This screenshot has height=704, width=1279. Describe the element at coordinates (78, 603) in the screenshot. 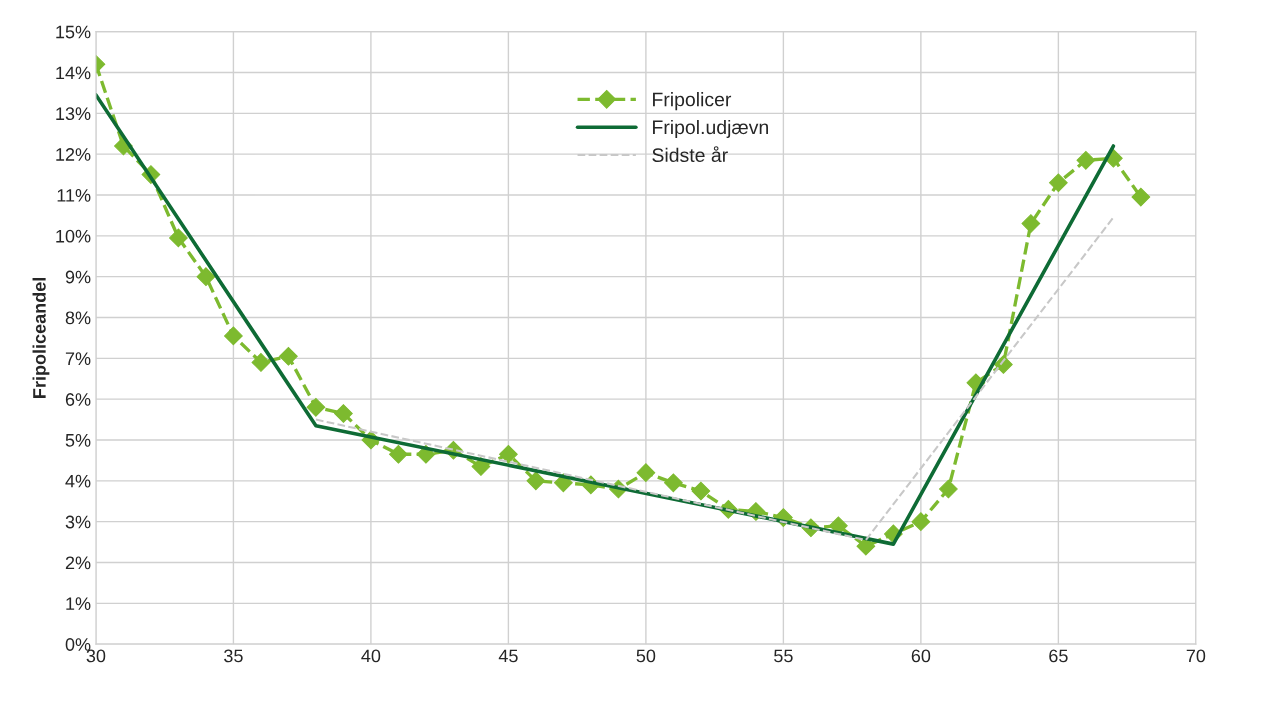

I see `y-tick-label: 1%` at that location.